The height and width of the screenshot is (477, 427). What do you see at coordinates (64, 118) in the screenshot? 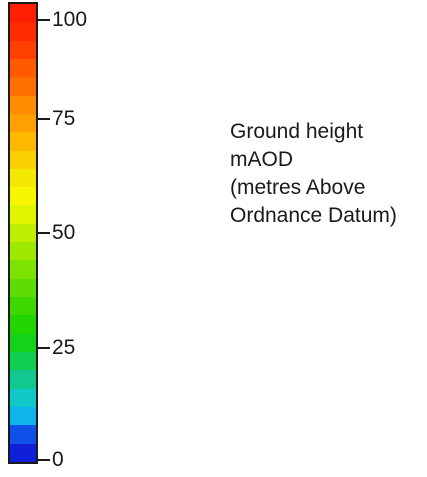
I see `tick-label: 75` at bounding box center [64, 118].